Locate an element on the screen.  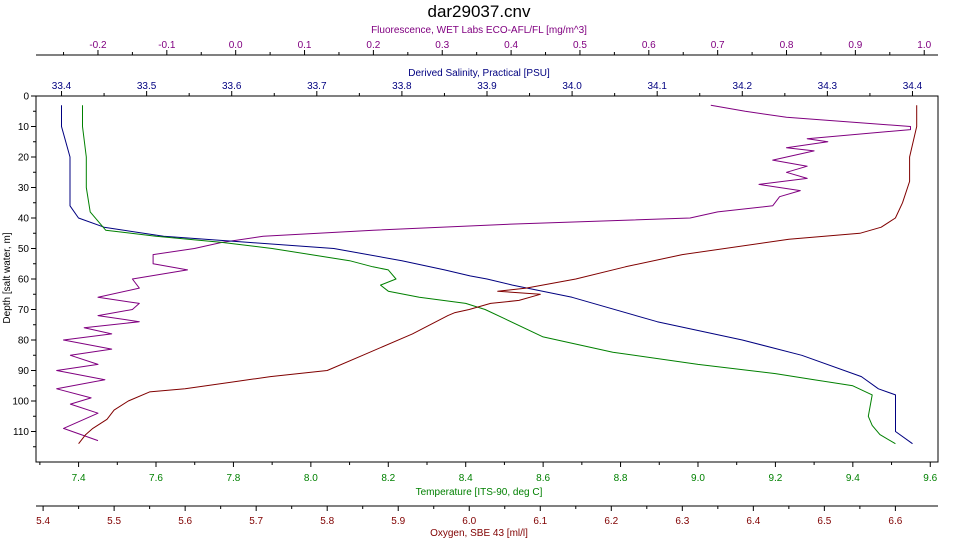
depth-tick-label: 50 is located at coordinates (24, 249).